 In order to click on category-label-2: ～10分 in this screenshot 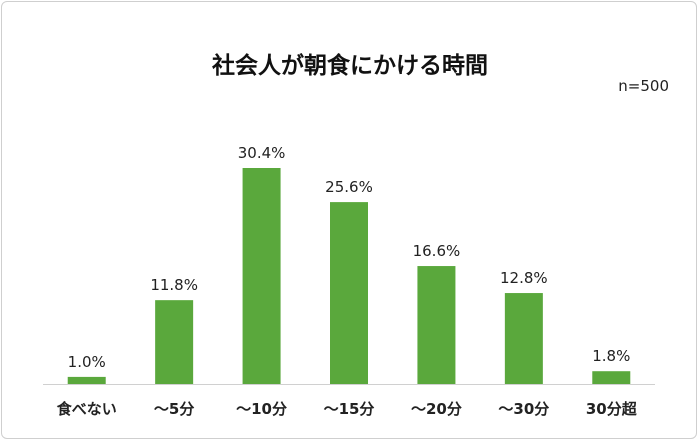, I will do `click(261, 409)`.